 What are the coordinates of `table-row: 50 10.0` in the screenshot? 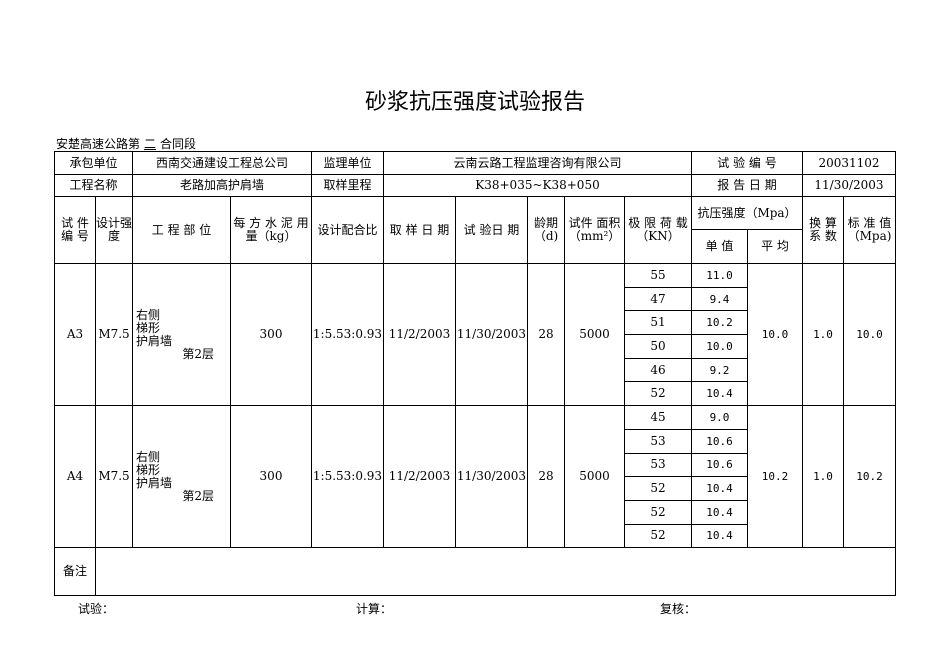 It's located at (475, 346).